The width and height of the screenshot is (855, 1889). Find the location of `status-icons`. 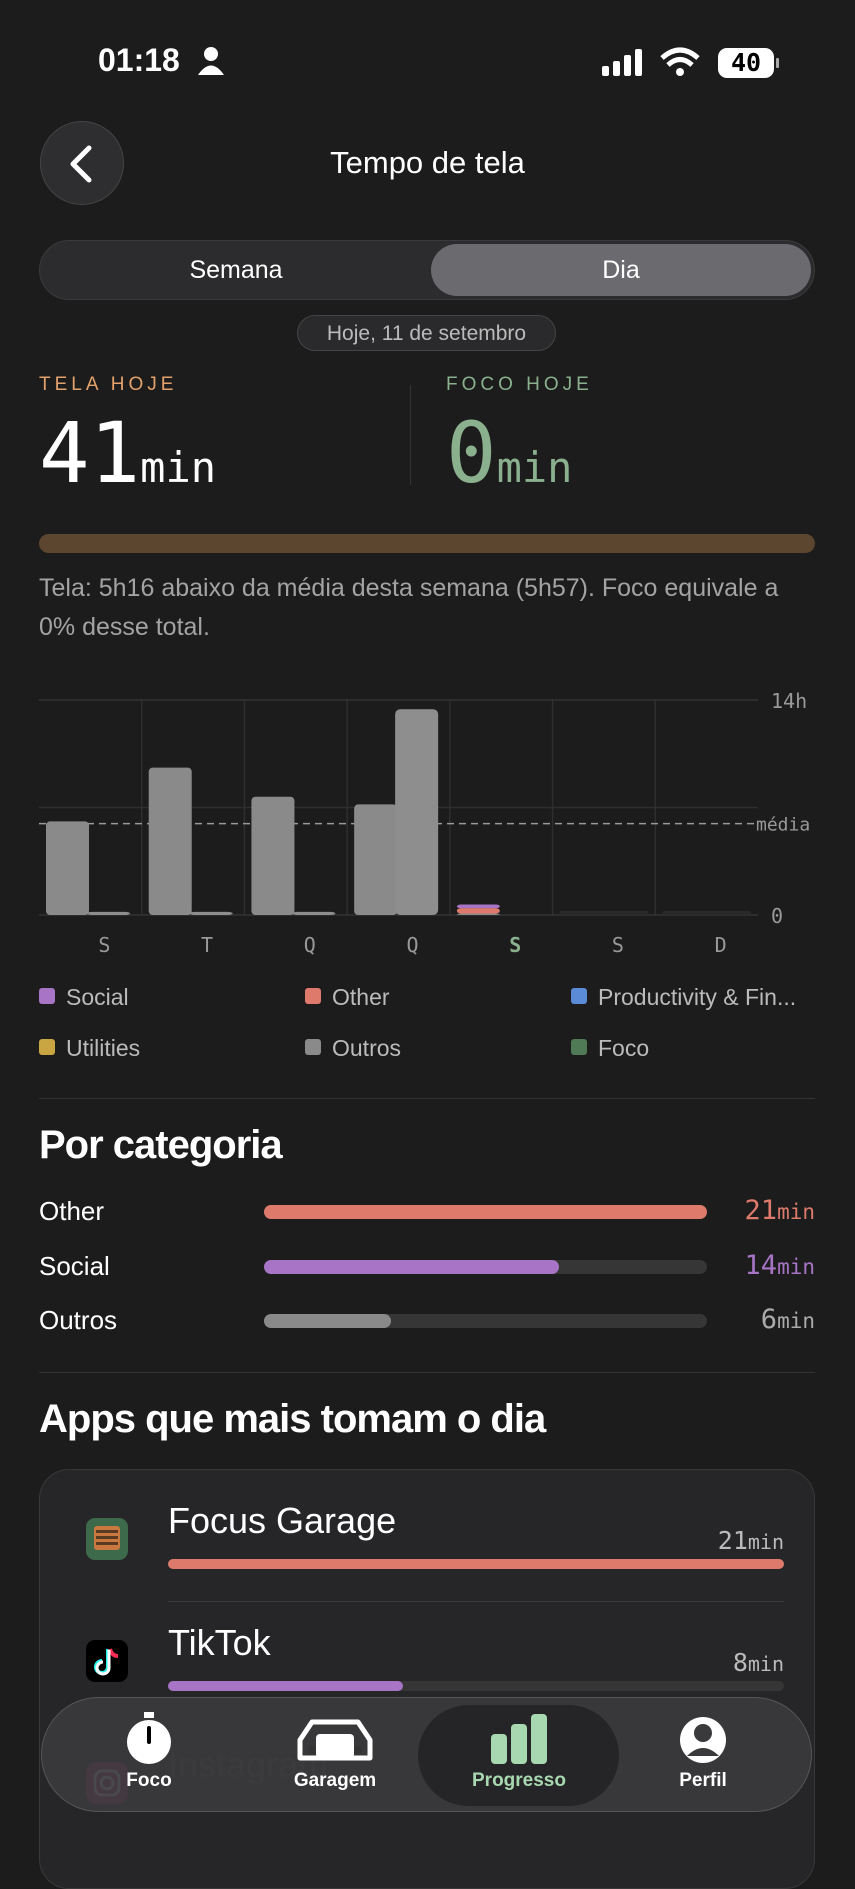

status-icons is located at coordinates (690, 62).